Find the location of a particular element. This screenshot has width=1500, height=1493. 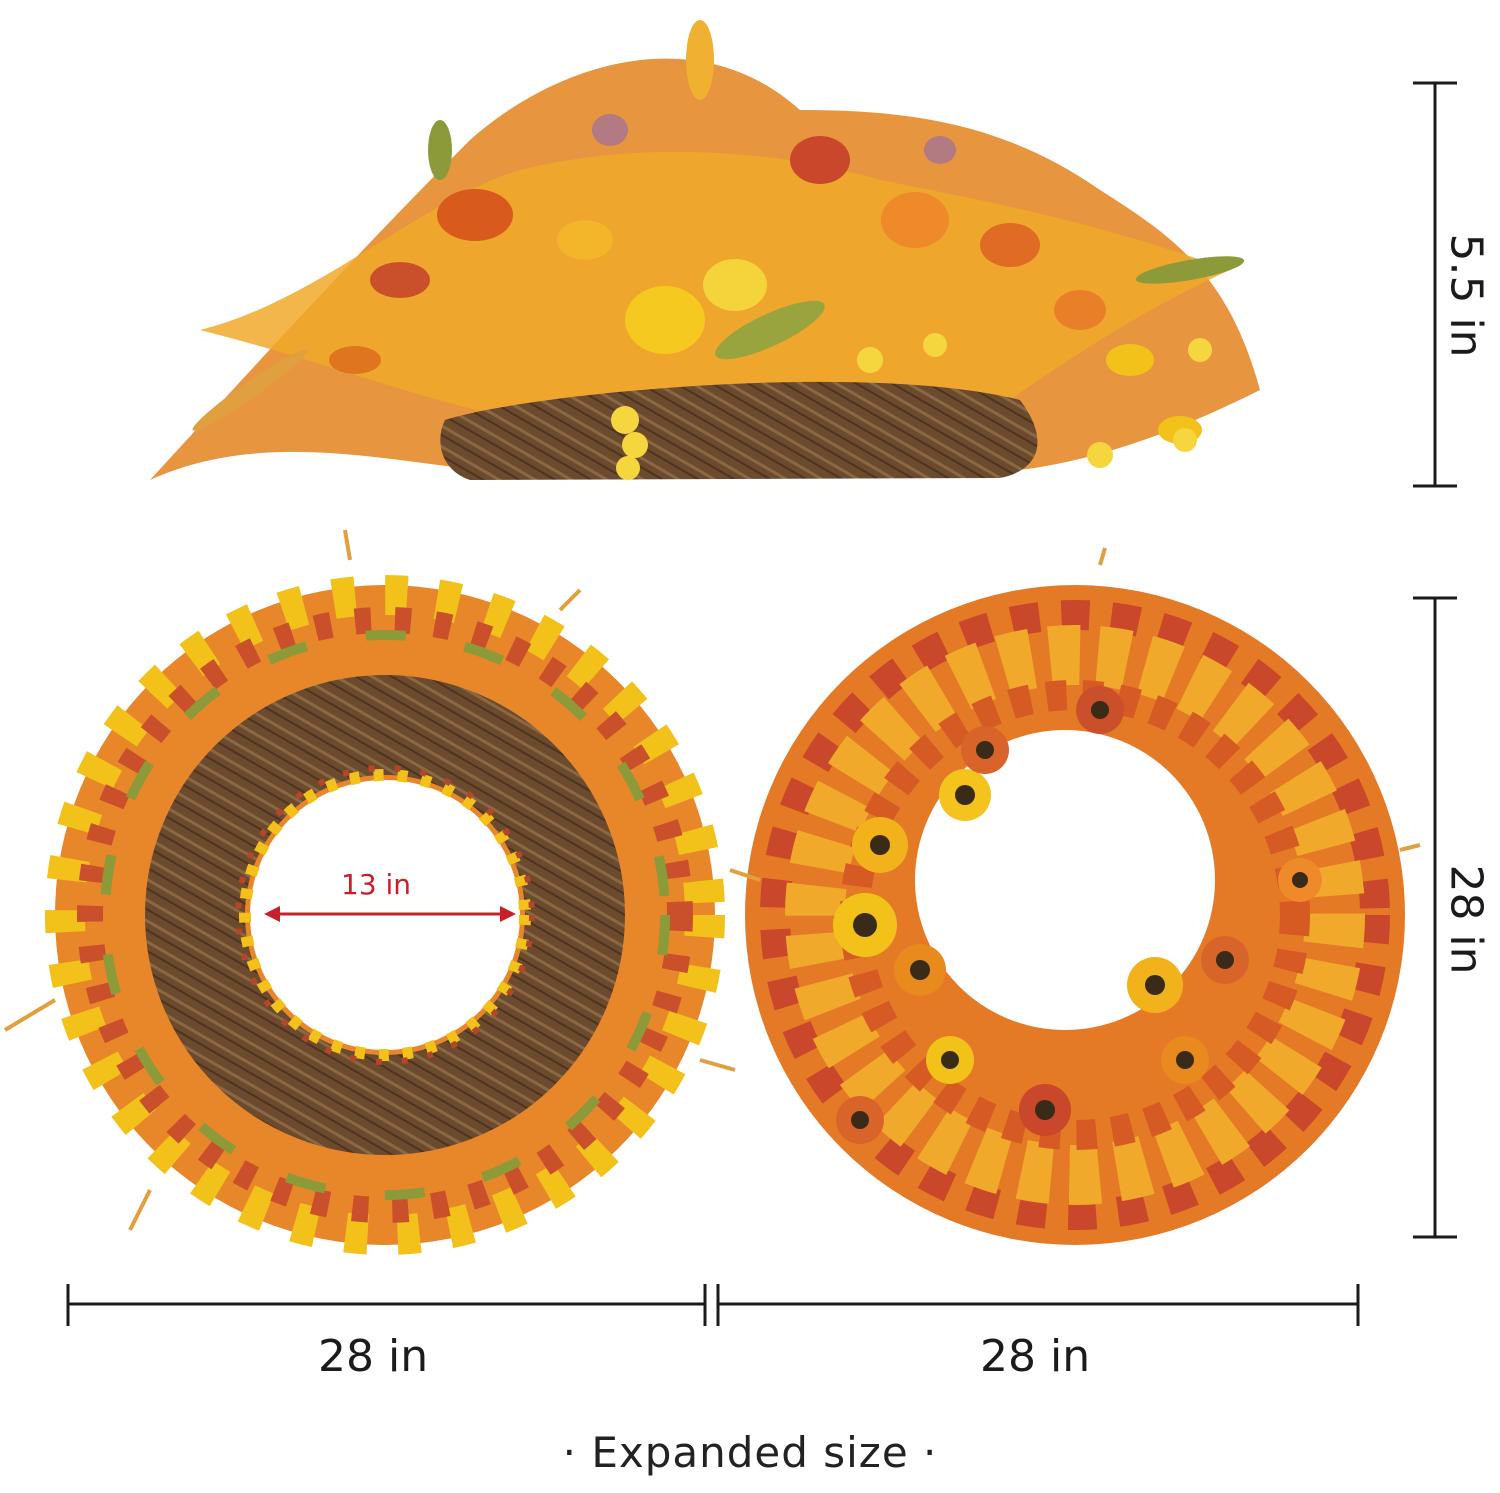

caption-text: Expanded size is located at coordinates (750, 1452).